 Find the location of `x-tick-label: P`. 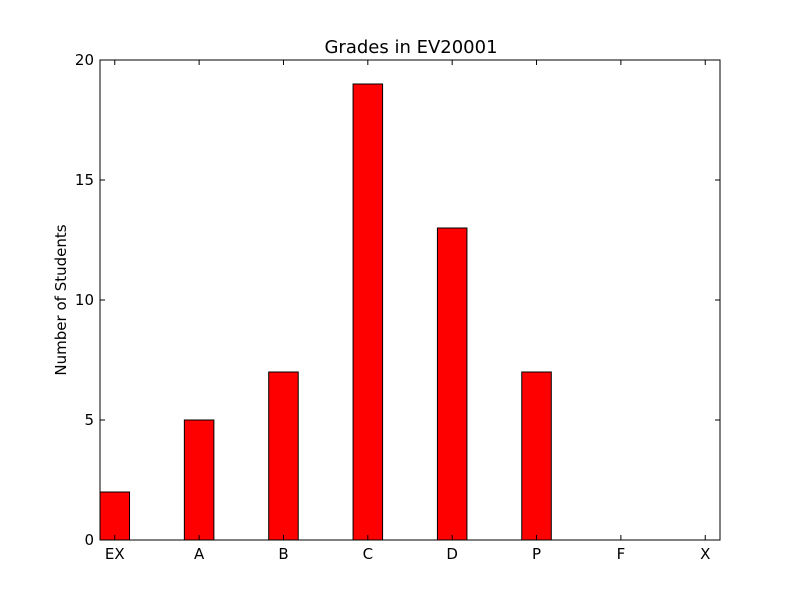

x-tick-label: P is located at coordinates (536, 554).